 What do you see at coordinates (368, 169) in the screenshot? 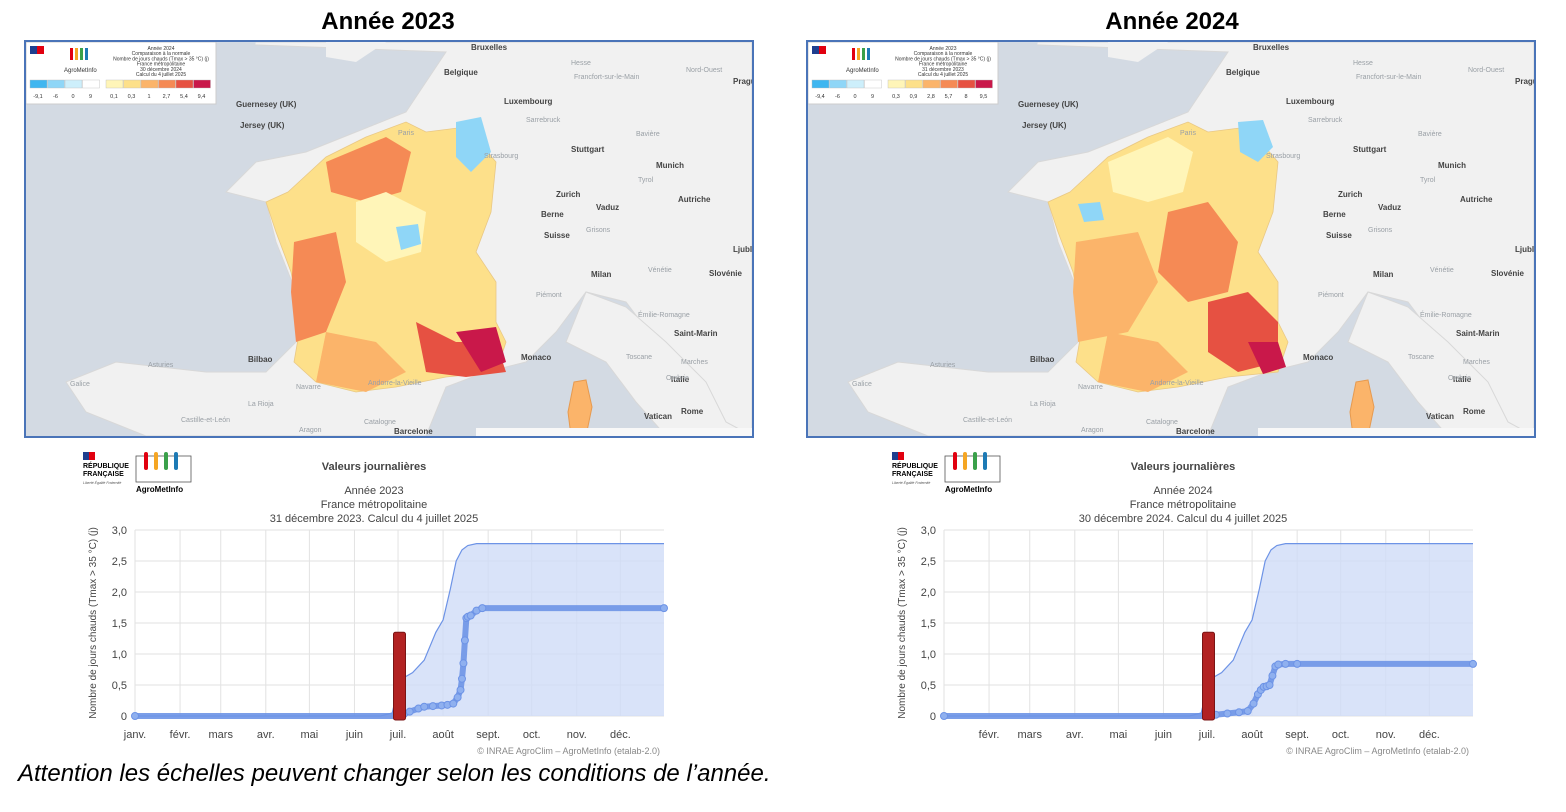
I see `region-northwest` at bounding box center [368, 169].